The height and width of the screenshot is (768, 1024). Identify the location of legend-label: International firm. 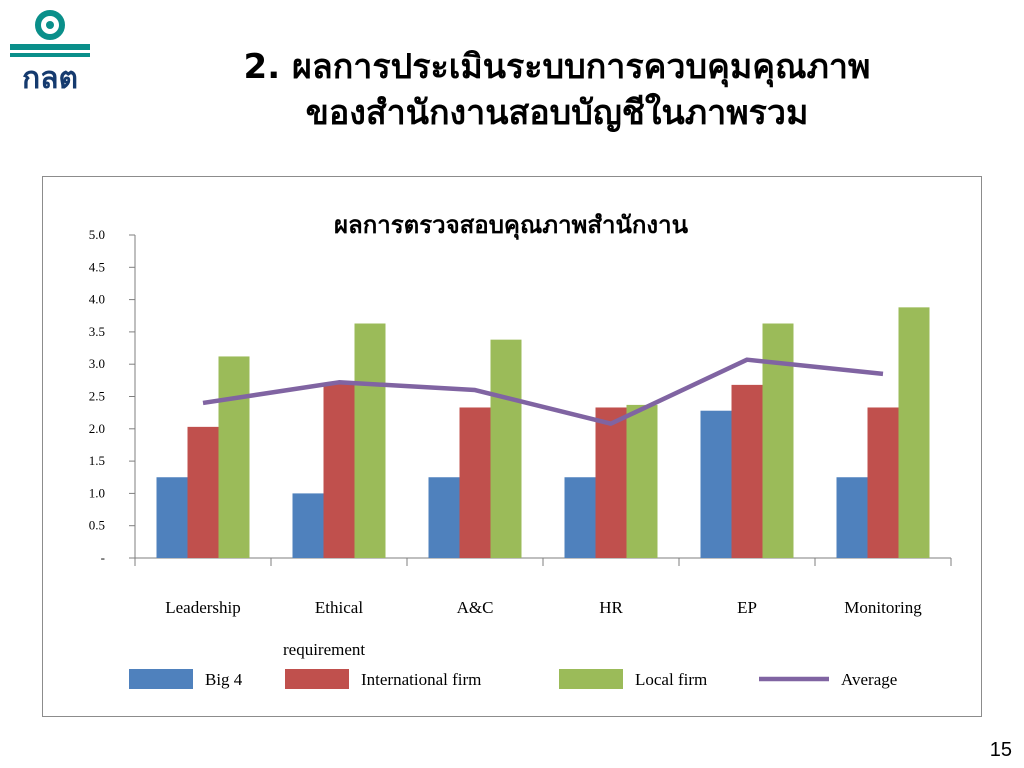
(421, 679).